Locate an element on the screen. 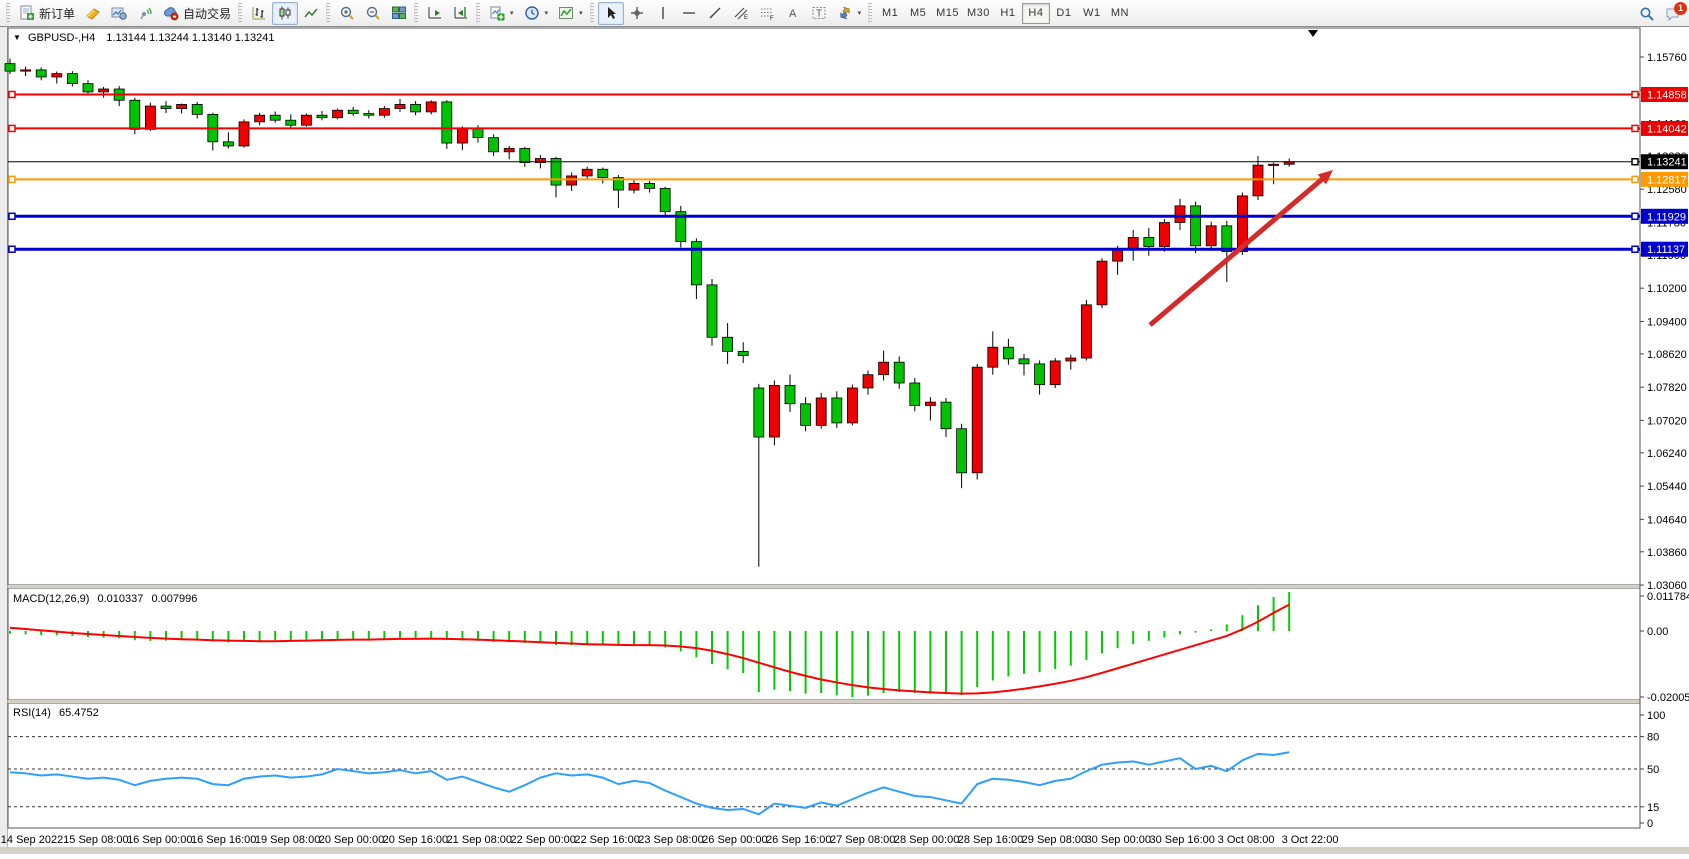  cursor-tool-button is located at coordinates (610, 13).